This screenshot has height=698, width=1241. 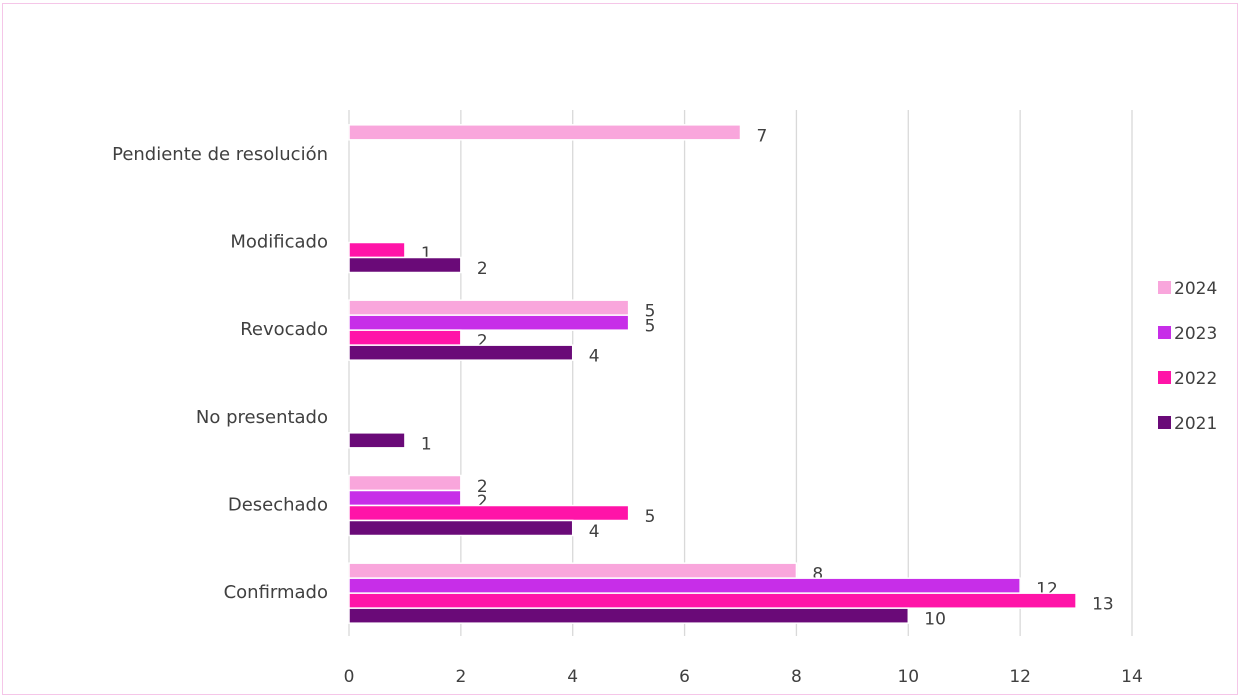 I want to click on legend-label: 2021, so click(x=1195, y=424).